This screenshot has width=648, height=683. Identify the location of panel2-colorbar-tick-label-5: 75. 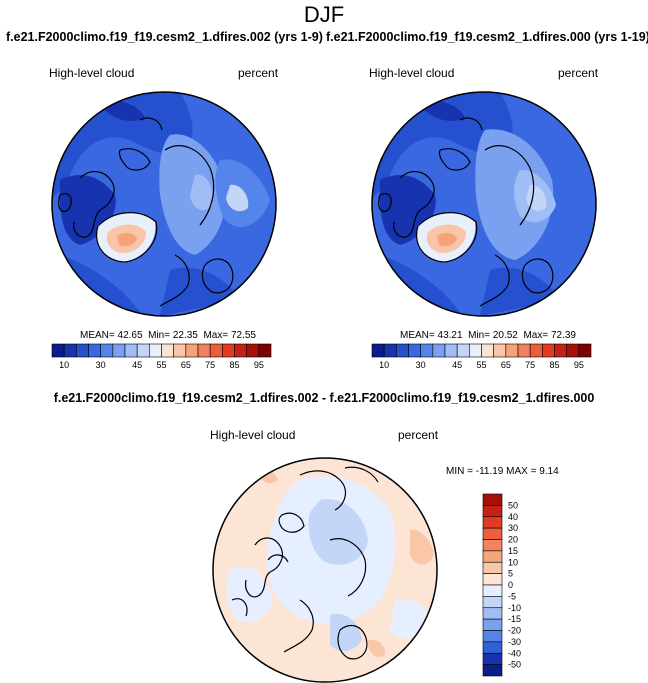
(530, 365).